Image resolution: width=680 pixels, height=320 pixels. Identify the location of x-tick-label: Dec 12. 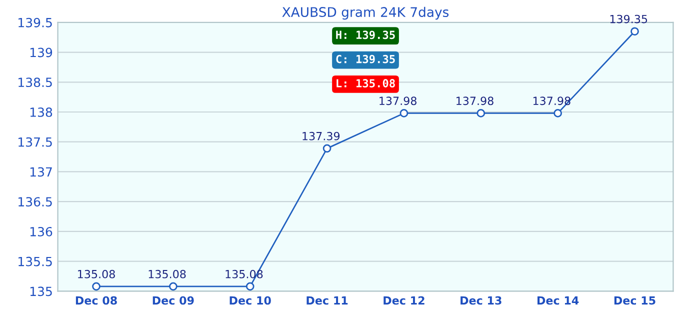
(404, 300).